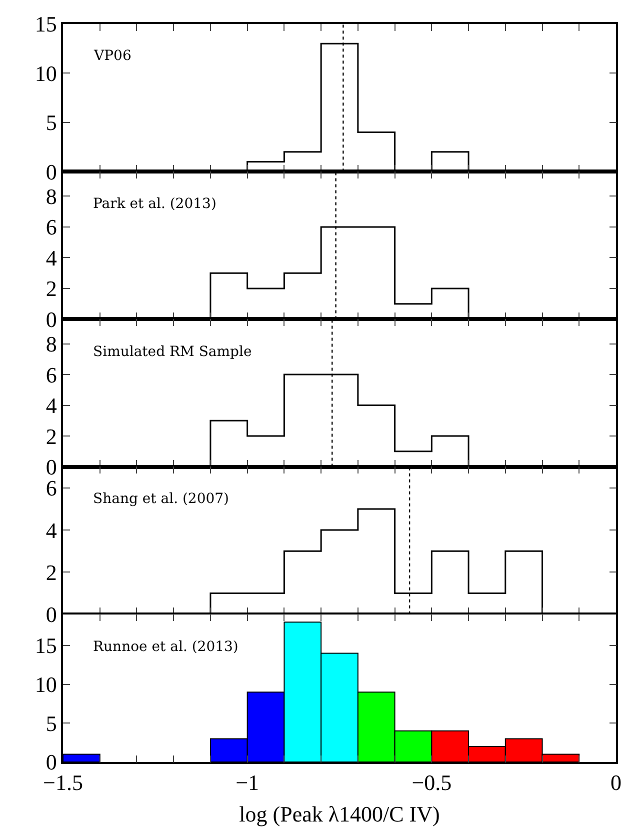 The height and width of the screenshot is (840, 638). I want to click on x-tick-label: 0, so click(616, 783).